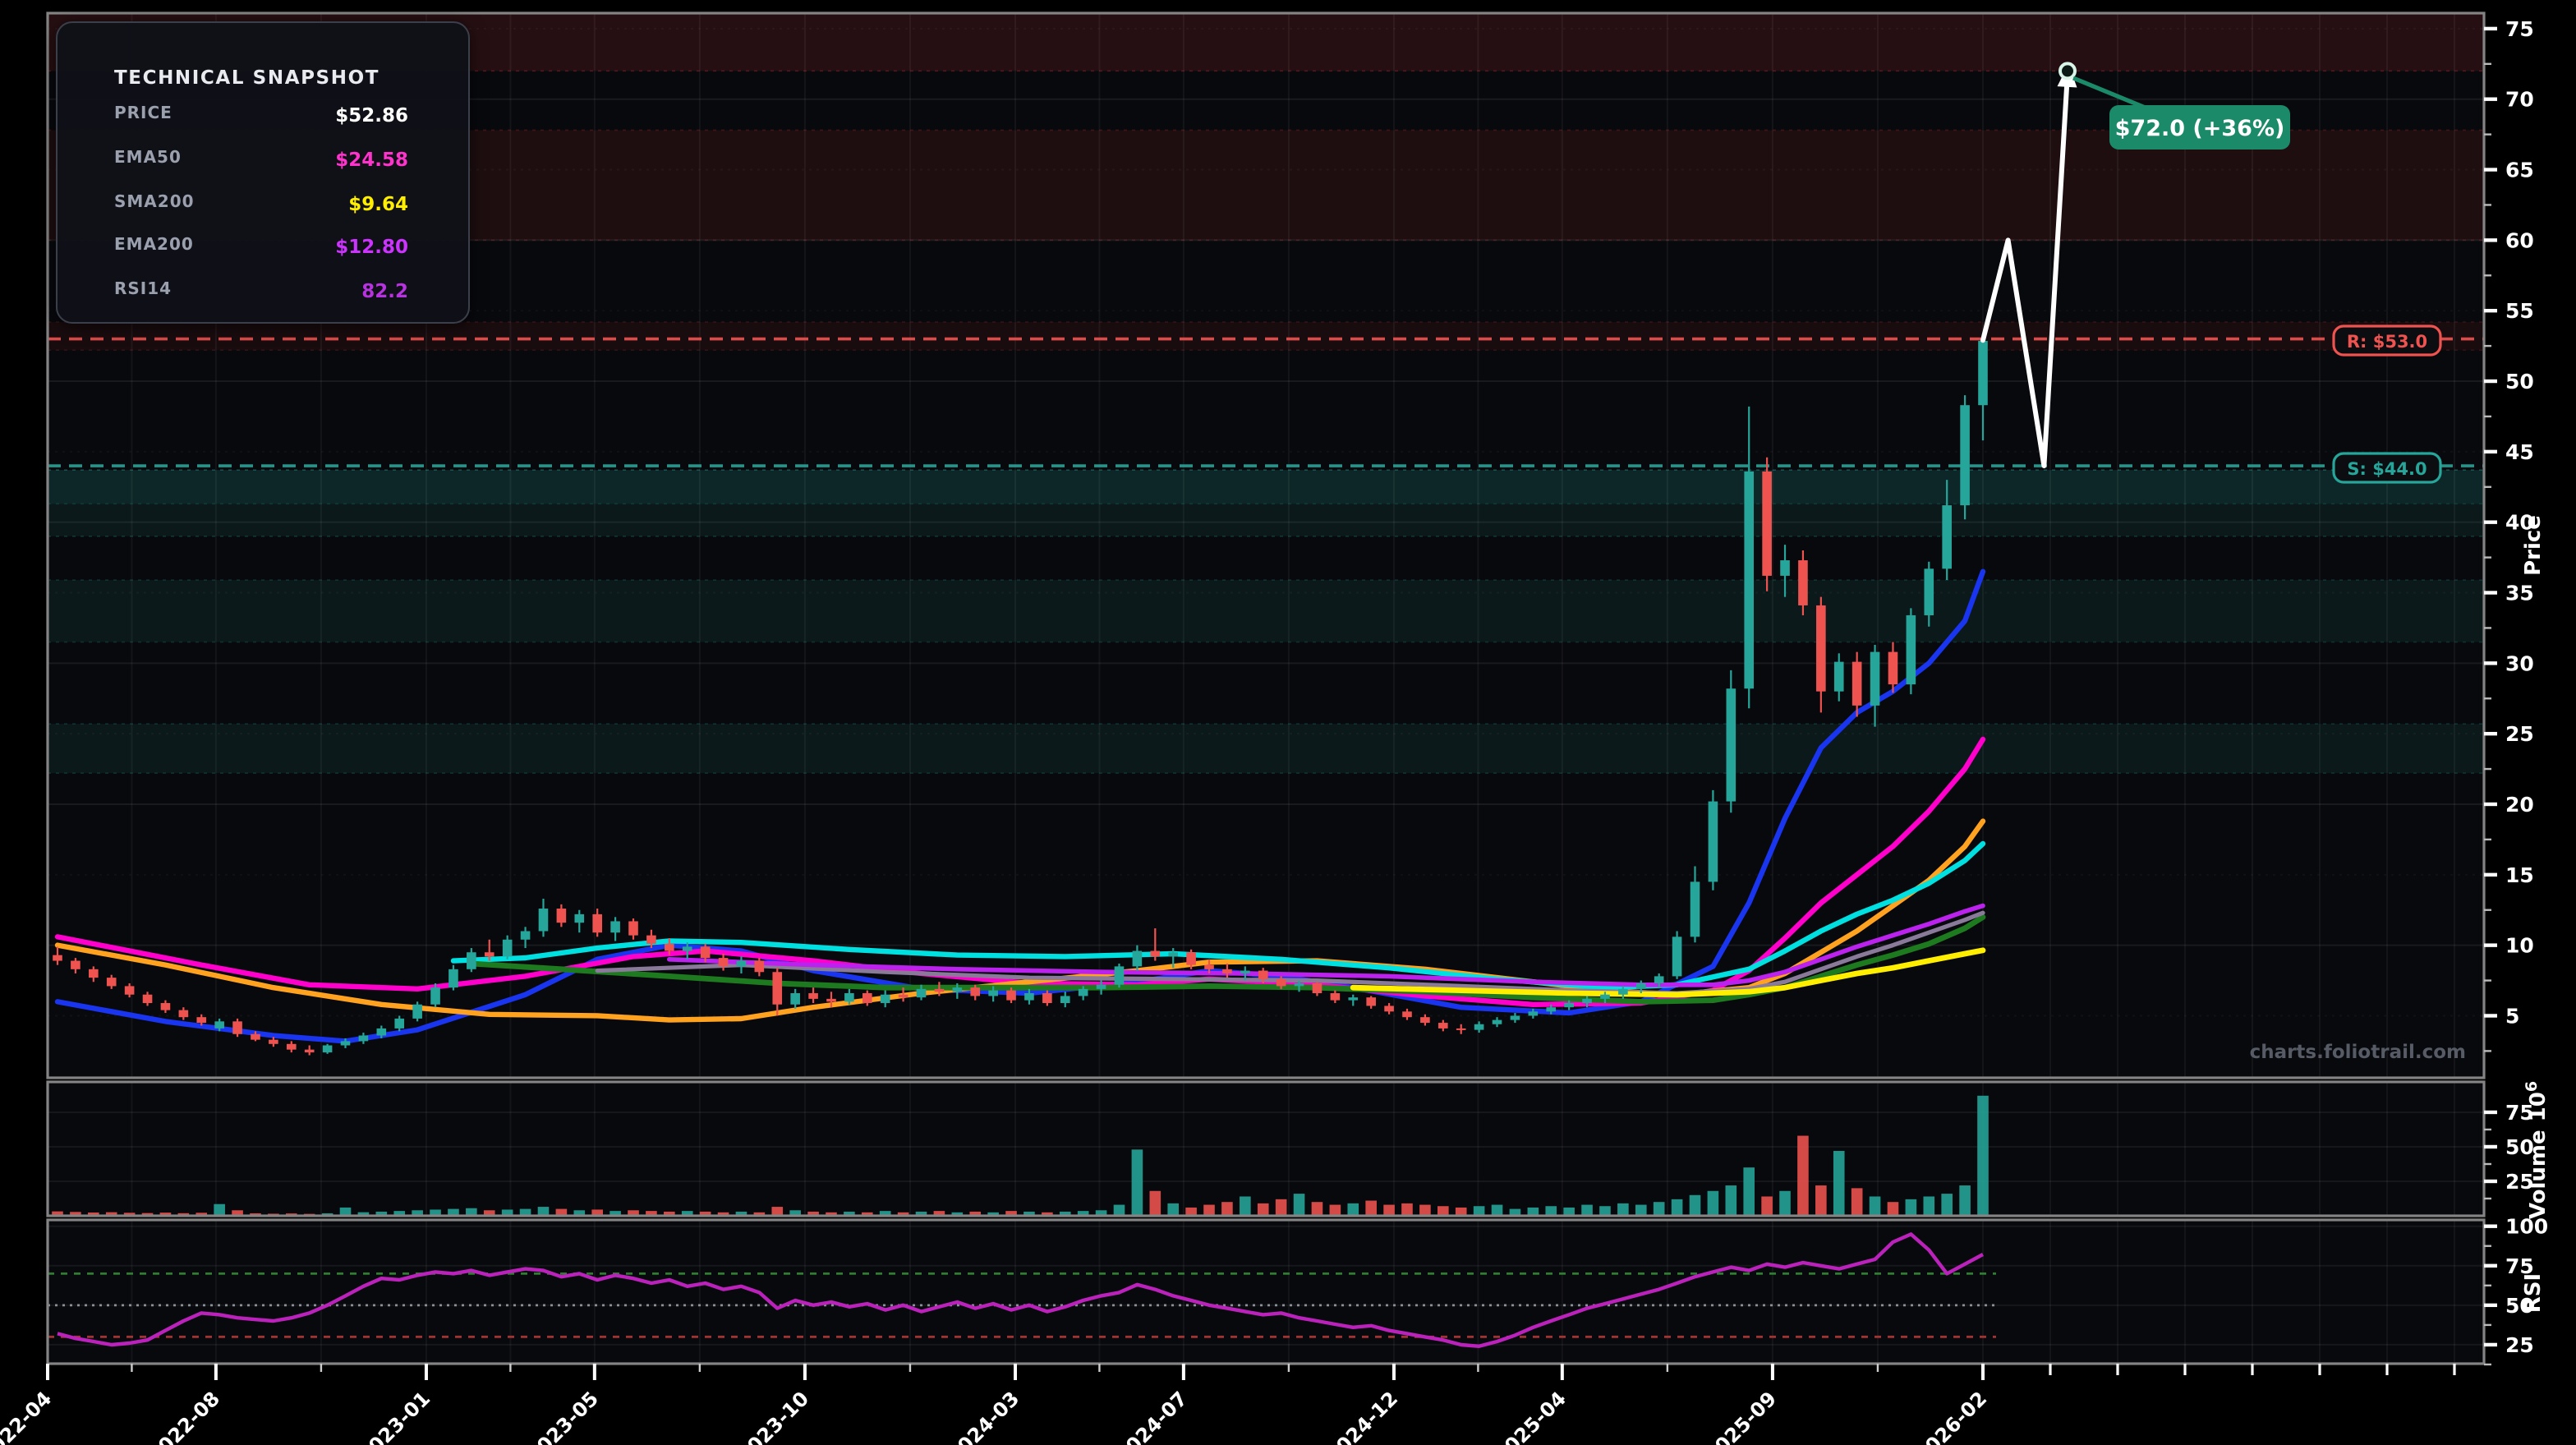  What do you see at coordinates (1021, 1290) in the screenshot?
I see `rsi-line` at bounding box center [1021, 1290].